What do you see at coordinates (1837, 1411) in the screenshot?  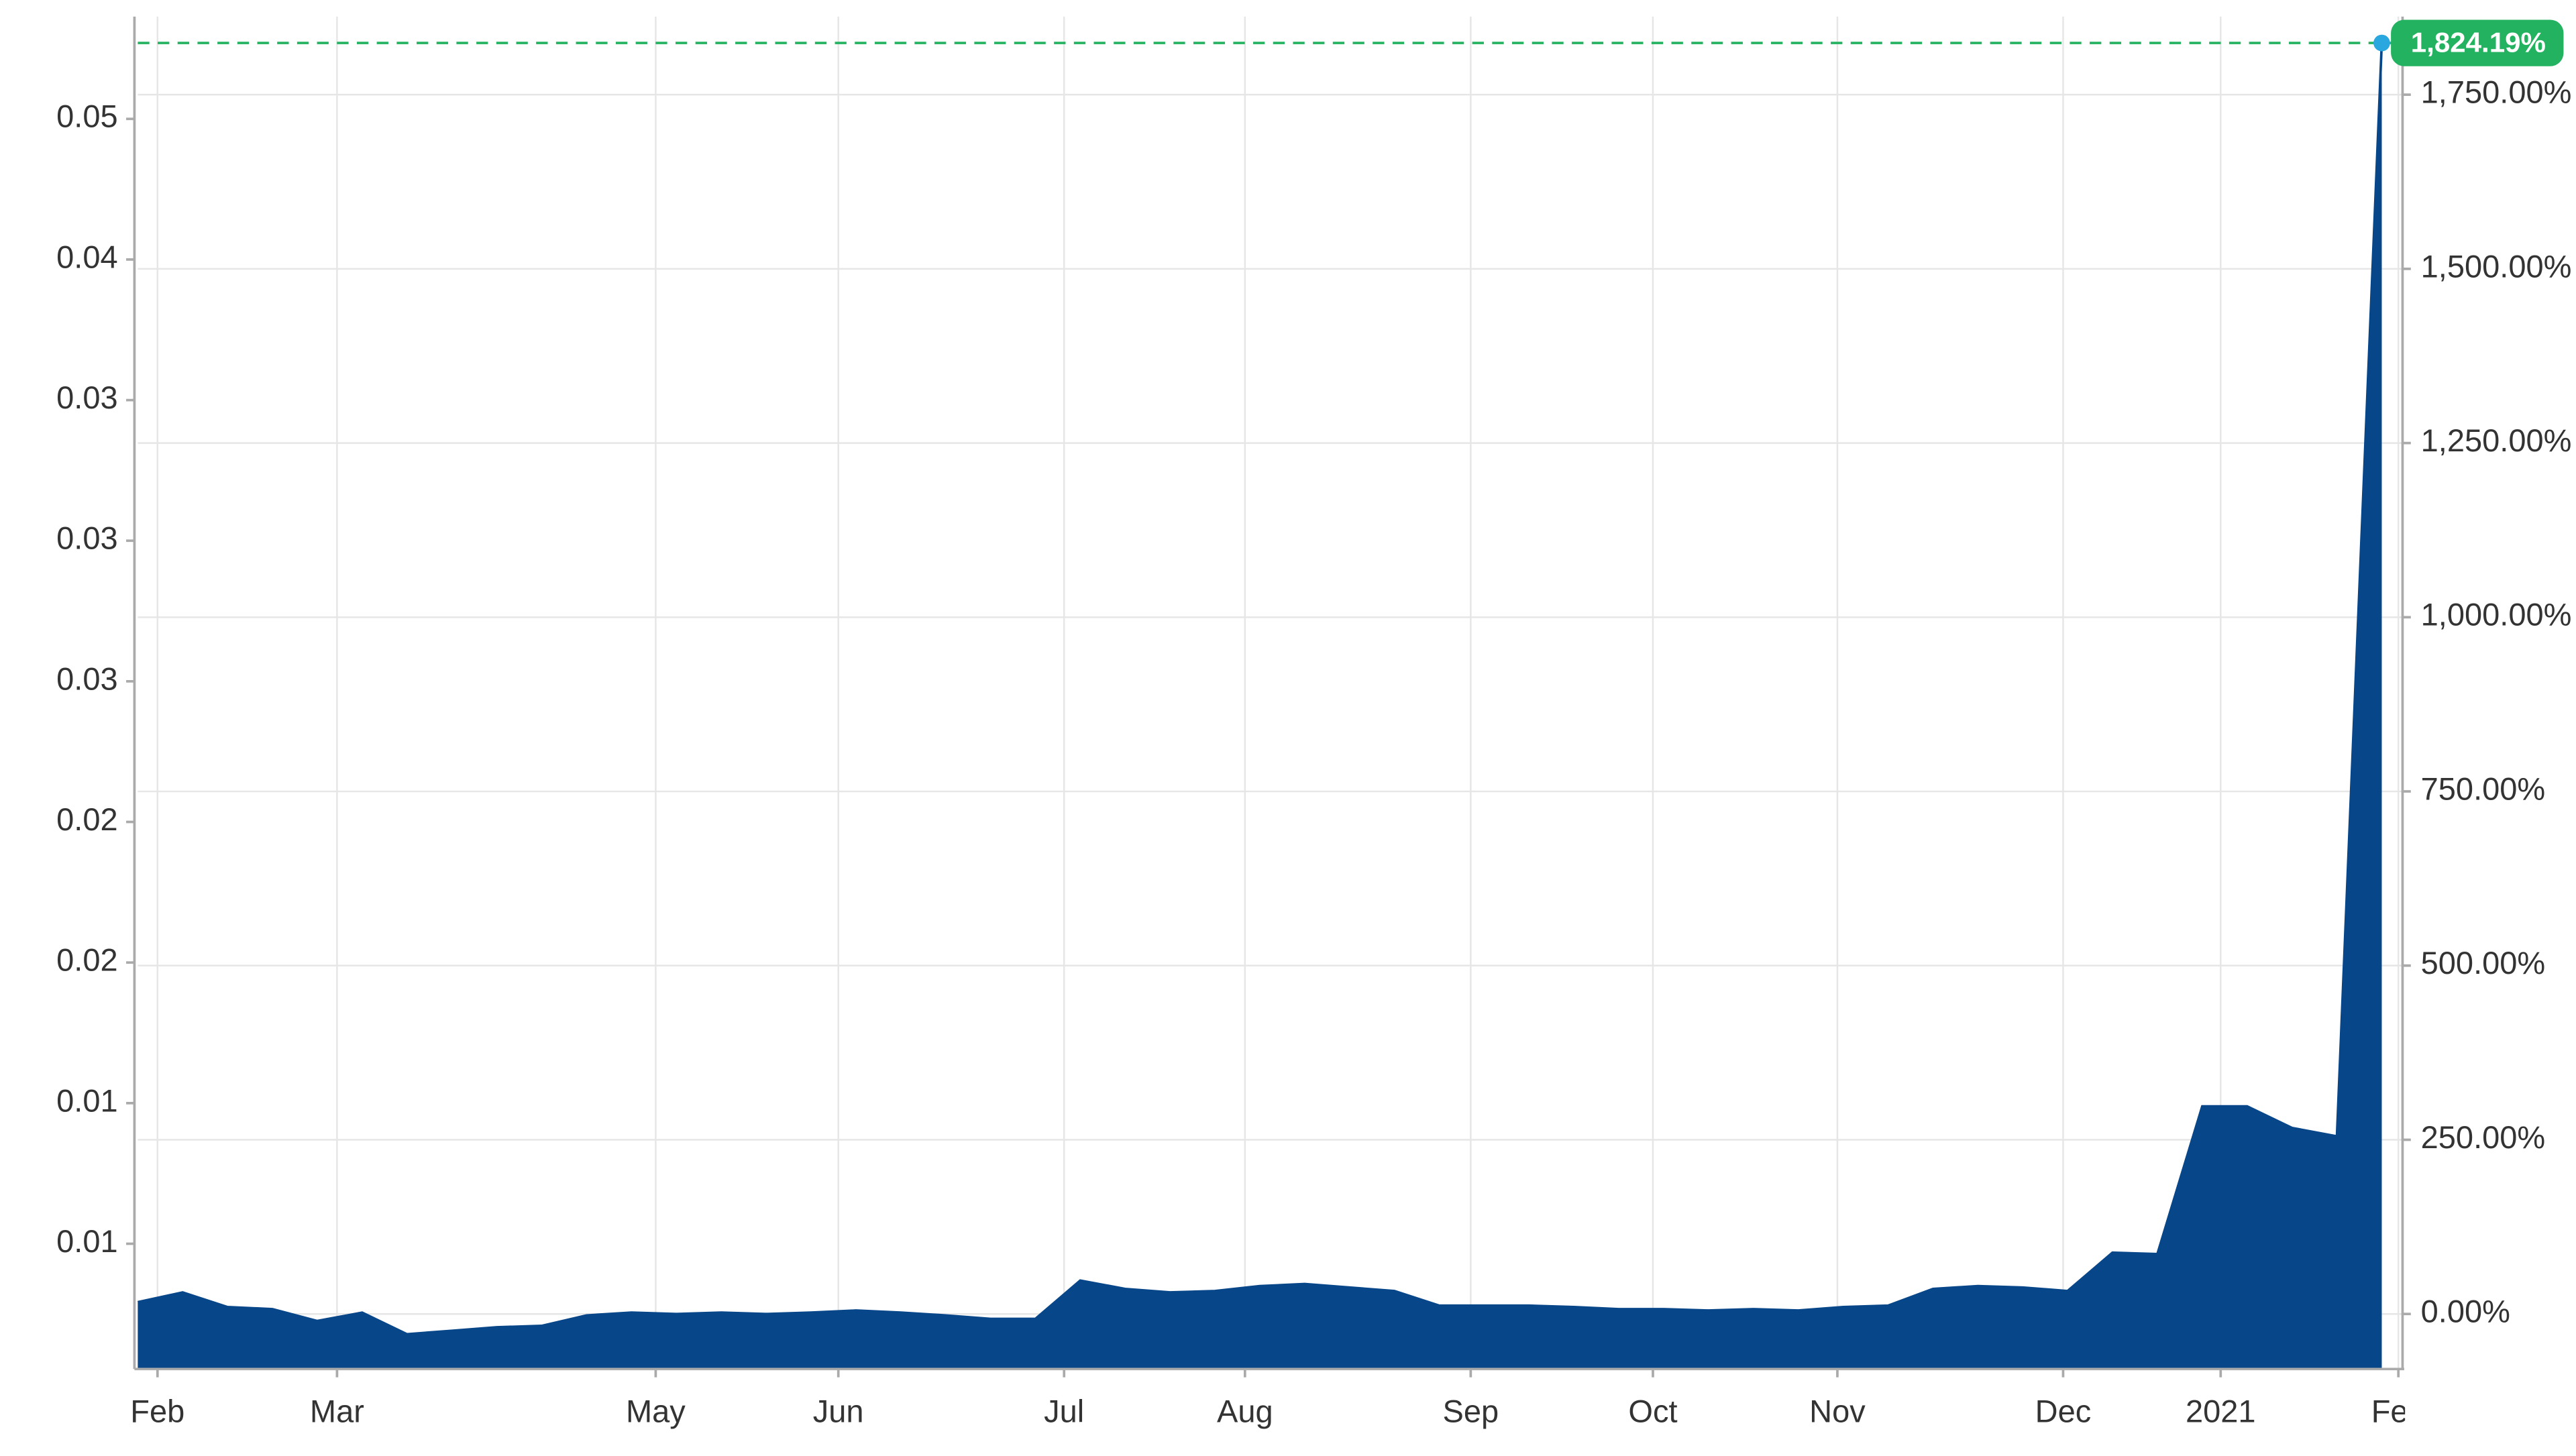 I see `x-tick-label: Nov` at bounding box center [1837, 1411].